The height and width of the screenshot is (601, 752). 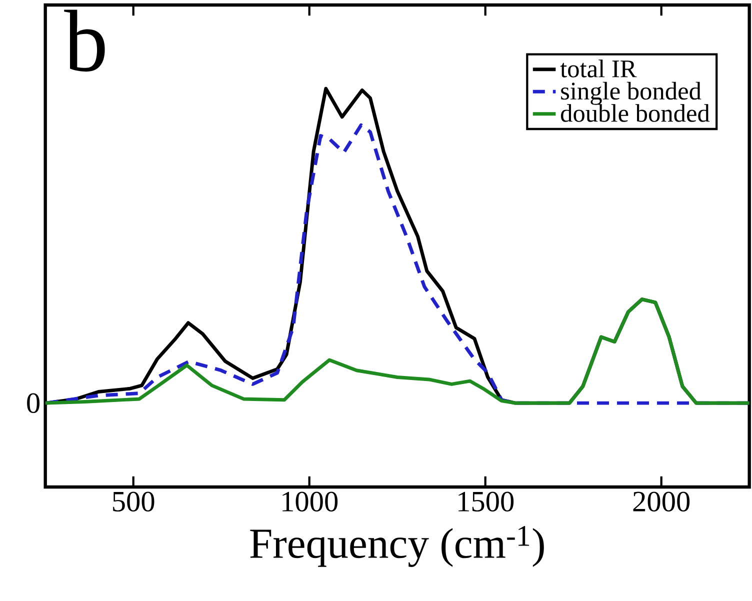 I want to click on x-axis-title: Frequency (cm$^{-1}$), so click(x=397, y=546).